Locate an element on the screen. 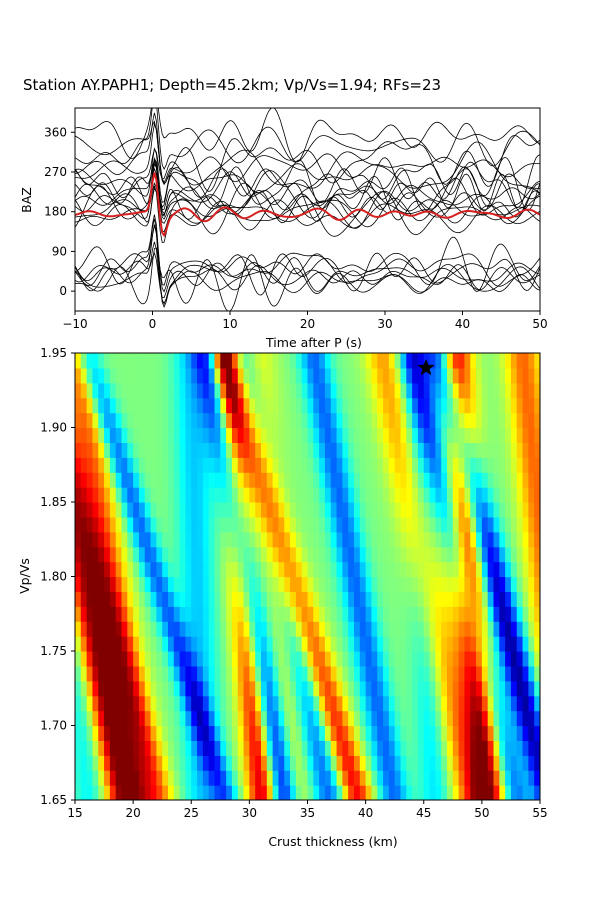  rf-x-ticks: −10 0 10 20 30 40 50 is located at coordinates (305, 321).